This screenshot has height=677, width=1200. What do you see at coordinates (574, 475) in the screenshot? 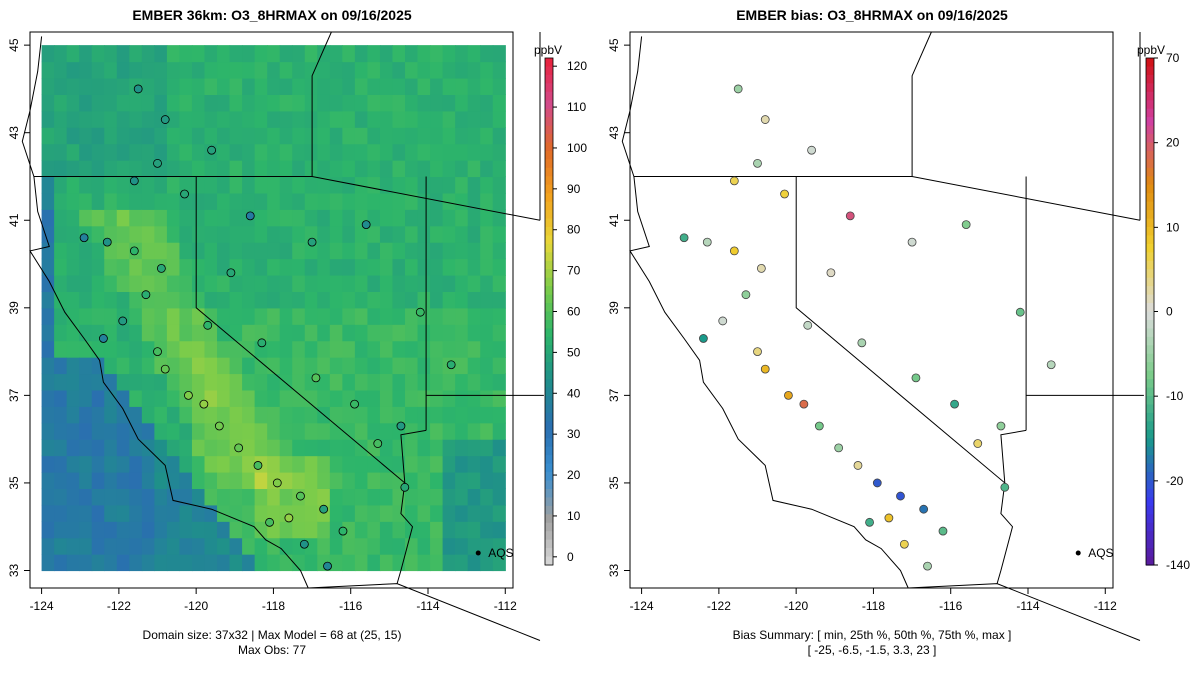
I see `colorbar-tick-label: 20` at bounding box center [574, 475].